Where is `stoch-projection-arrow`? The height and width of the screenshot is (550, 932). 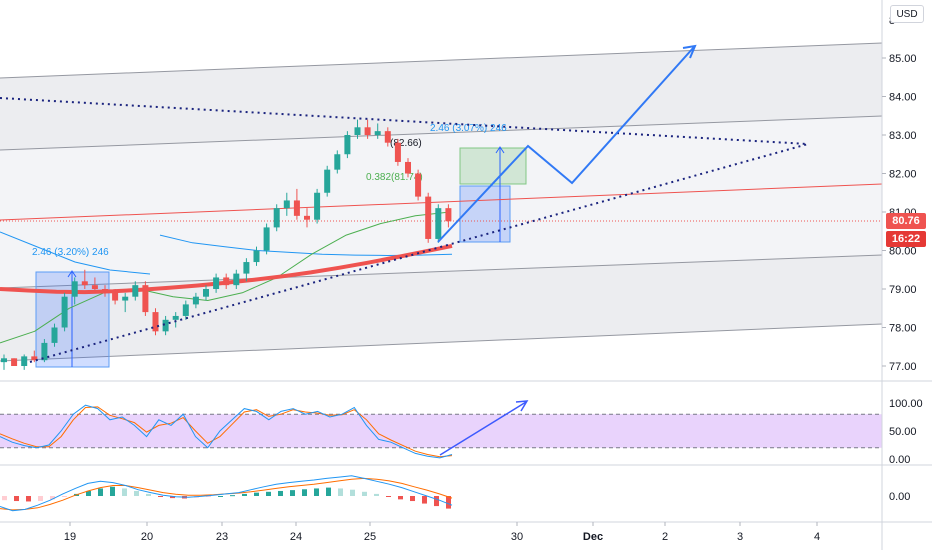
stoch-projection-arrow is located at coordinates (483, 428).